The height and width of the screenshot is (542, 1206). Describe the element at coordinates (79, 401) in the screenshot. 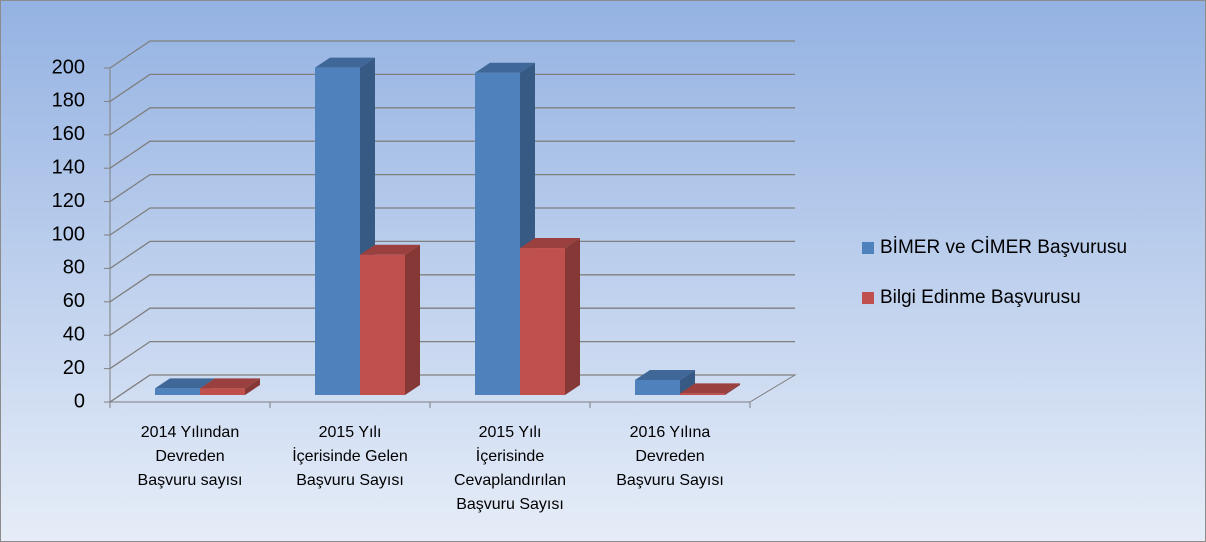

I see `y-tick-label: 0` at that location.